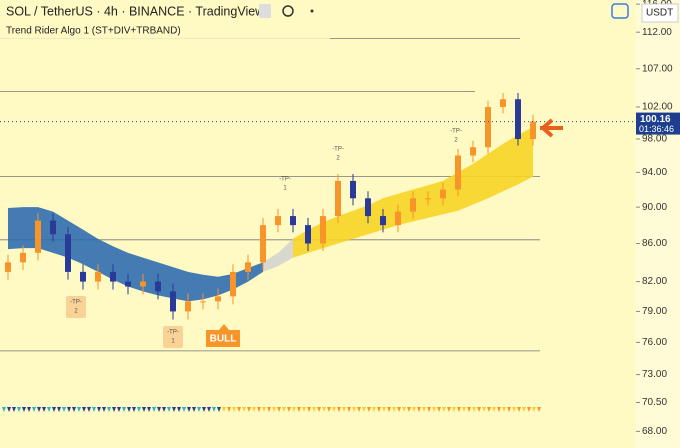 The image size is (680, 448). I want to click on currency-label: USDT, so click(659, 13).